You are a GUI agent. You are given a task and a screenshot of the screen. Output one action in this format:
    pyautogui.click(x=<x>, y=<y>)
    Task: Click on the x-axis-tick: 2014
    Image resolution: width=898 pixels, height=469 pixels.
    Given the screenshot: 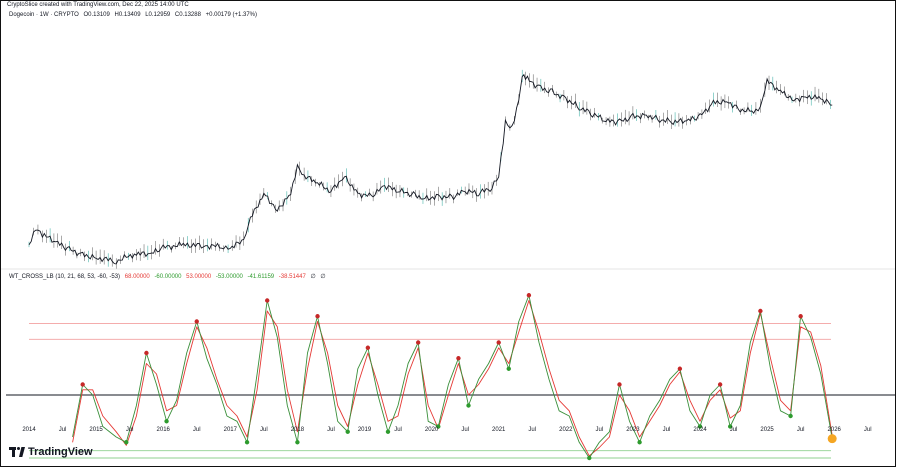 What is the action you would take?
    pyautogui.click(x=29, y=430)
    